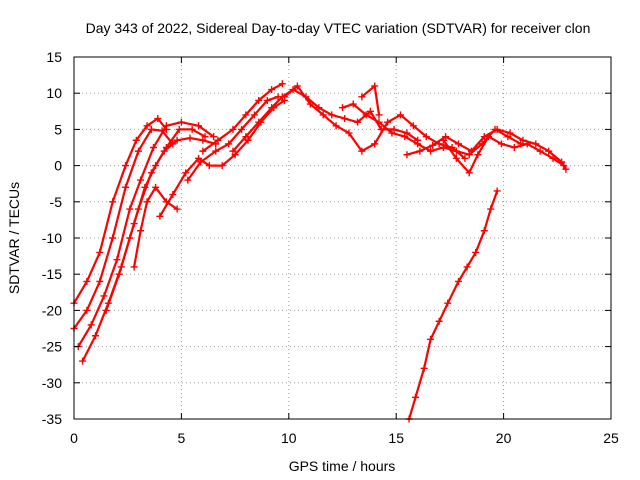  What do you see at coordinates (344, 438) in the screenshot?
I see `x-tick-labels: 0 5 10 15 20 25` at bounding box center [344, 438].